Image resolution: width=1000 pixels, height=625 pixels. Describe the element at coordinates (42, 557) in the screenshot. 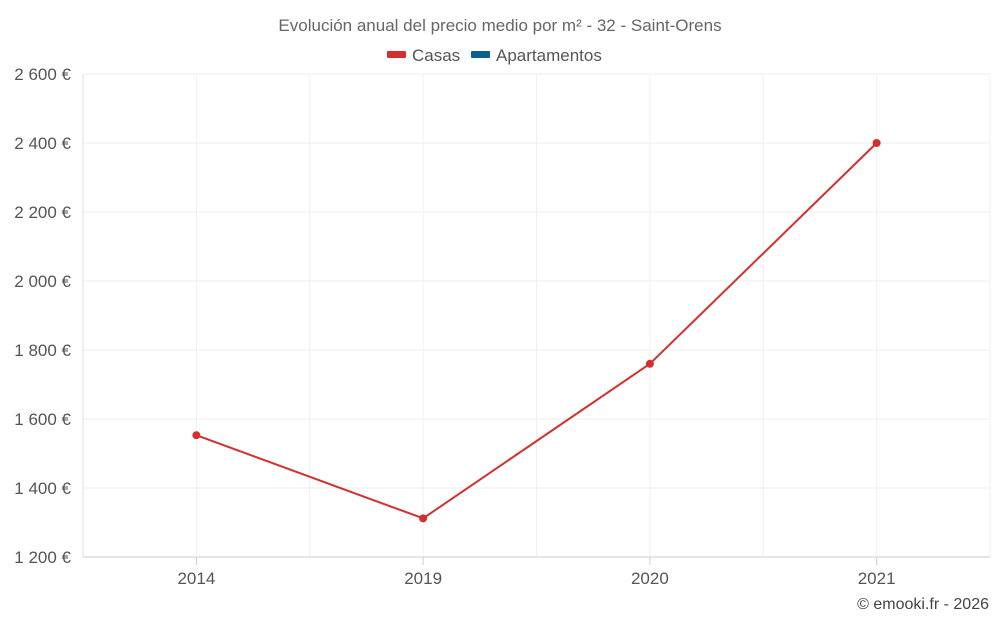

I see `y-tick-label: 1 200 €` at that location.